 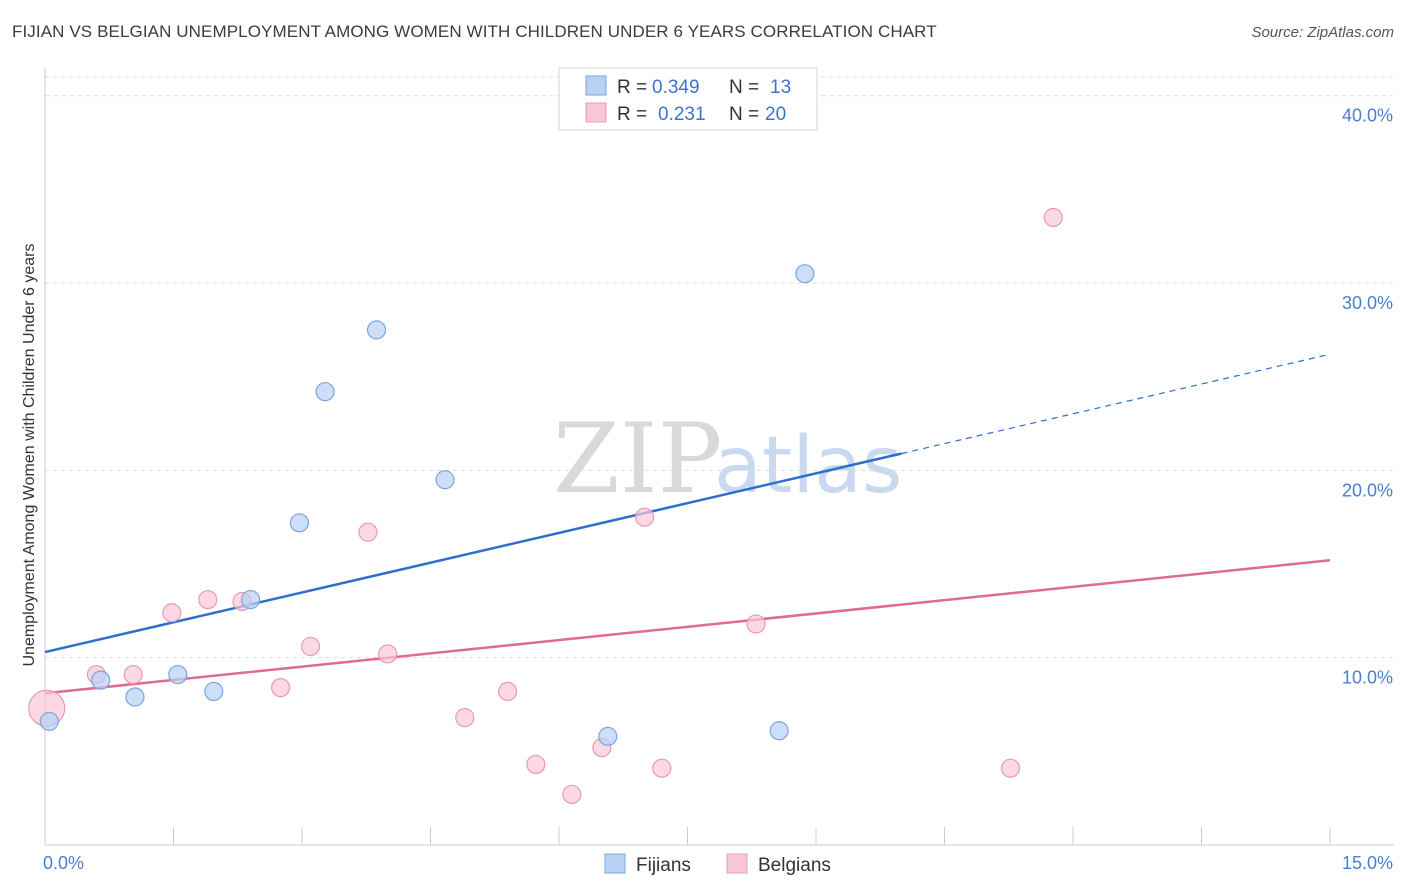 What do you see at coordinates (1367, 116) in the screenshot?
I see `y-tick-label: 40.0%` at bounding box center [1367, 116].